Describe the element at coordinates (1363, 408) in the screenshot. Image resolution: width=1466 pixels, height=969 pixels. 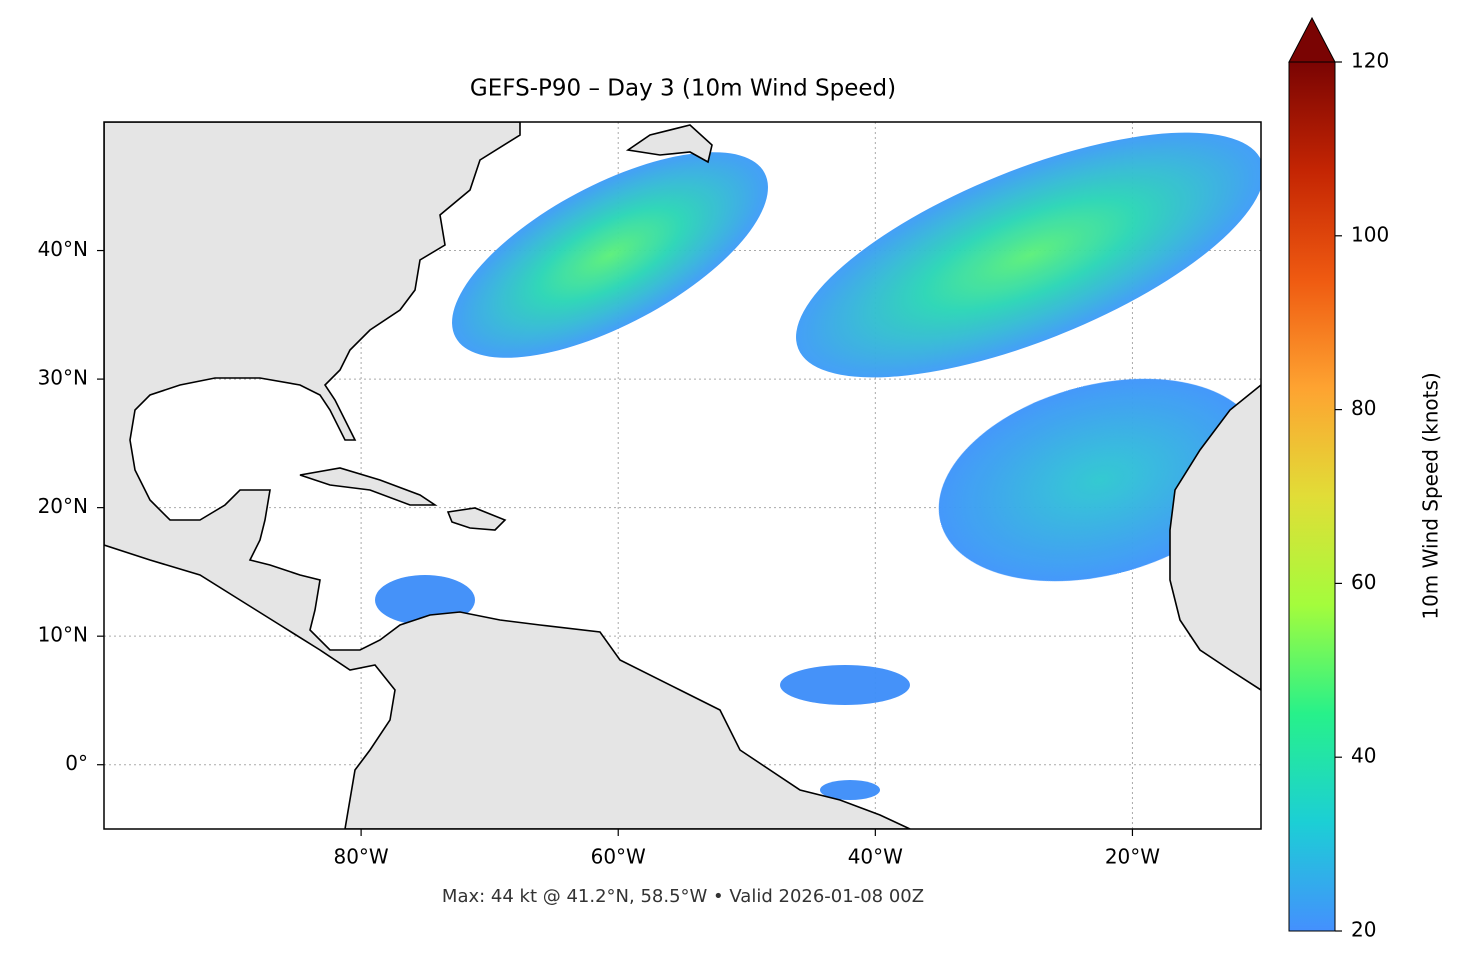
I see `colorbar-tick-label: 80` at that location.